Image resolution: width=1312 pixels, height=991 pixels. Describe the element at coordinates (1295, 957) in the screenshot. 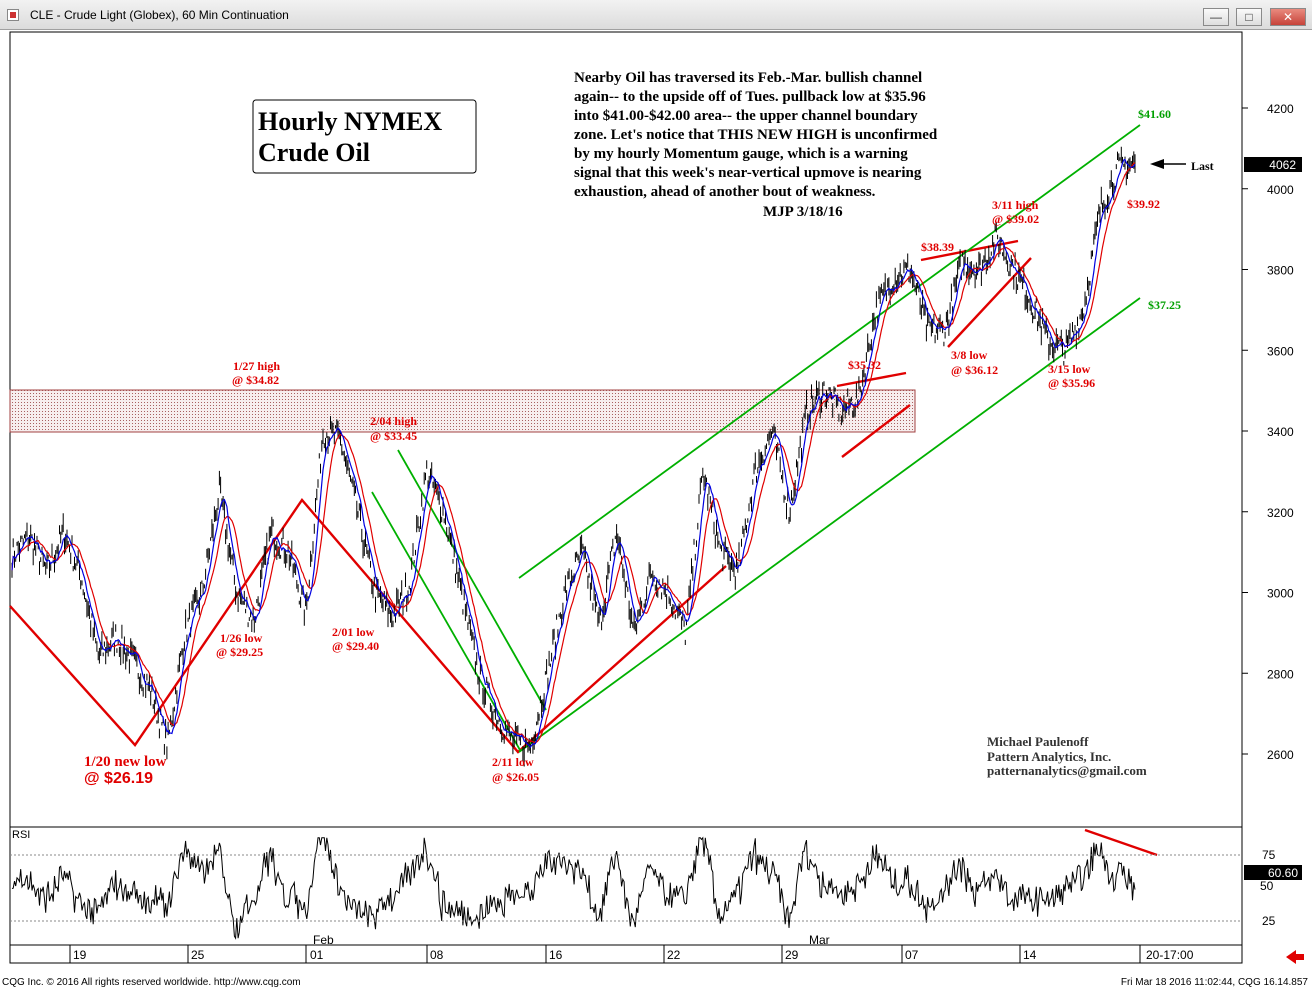

I see `scroll-right-arrow-icon` at that location.